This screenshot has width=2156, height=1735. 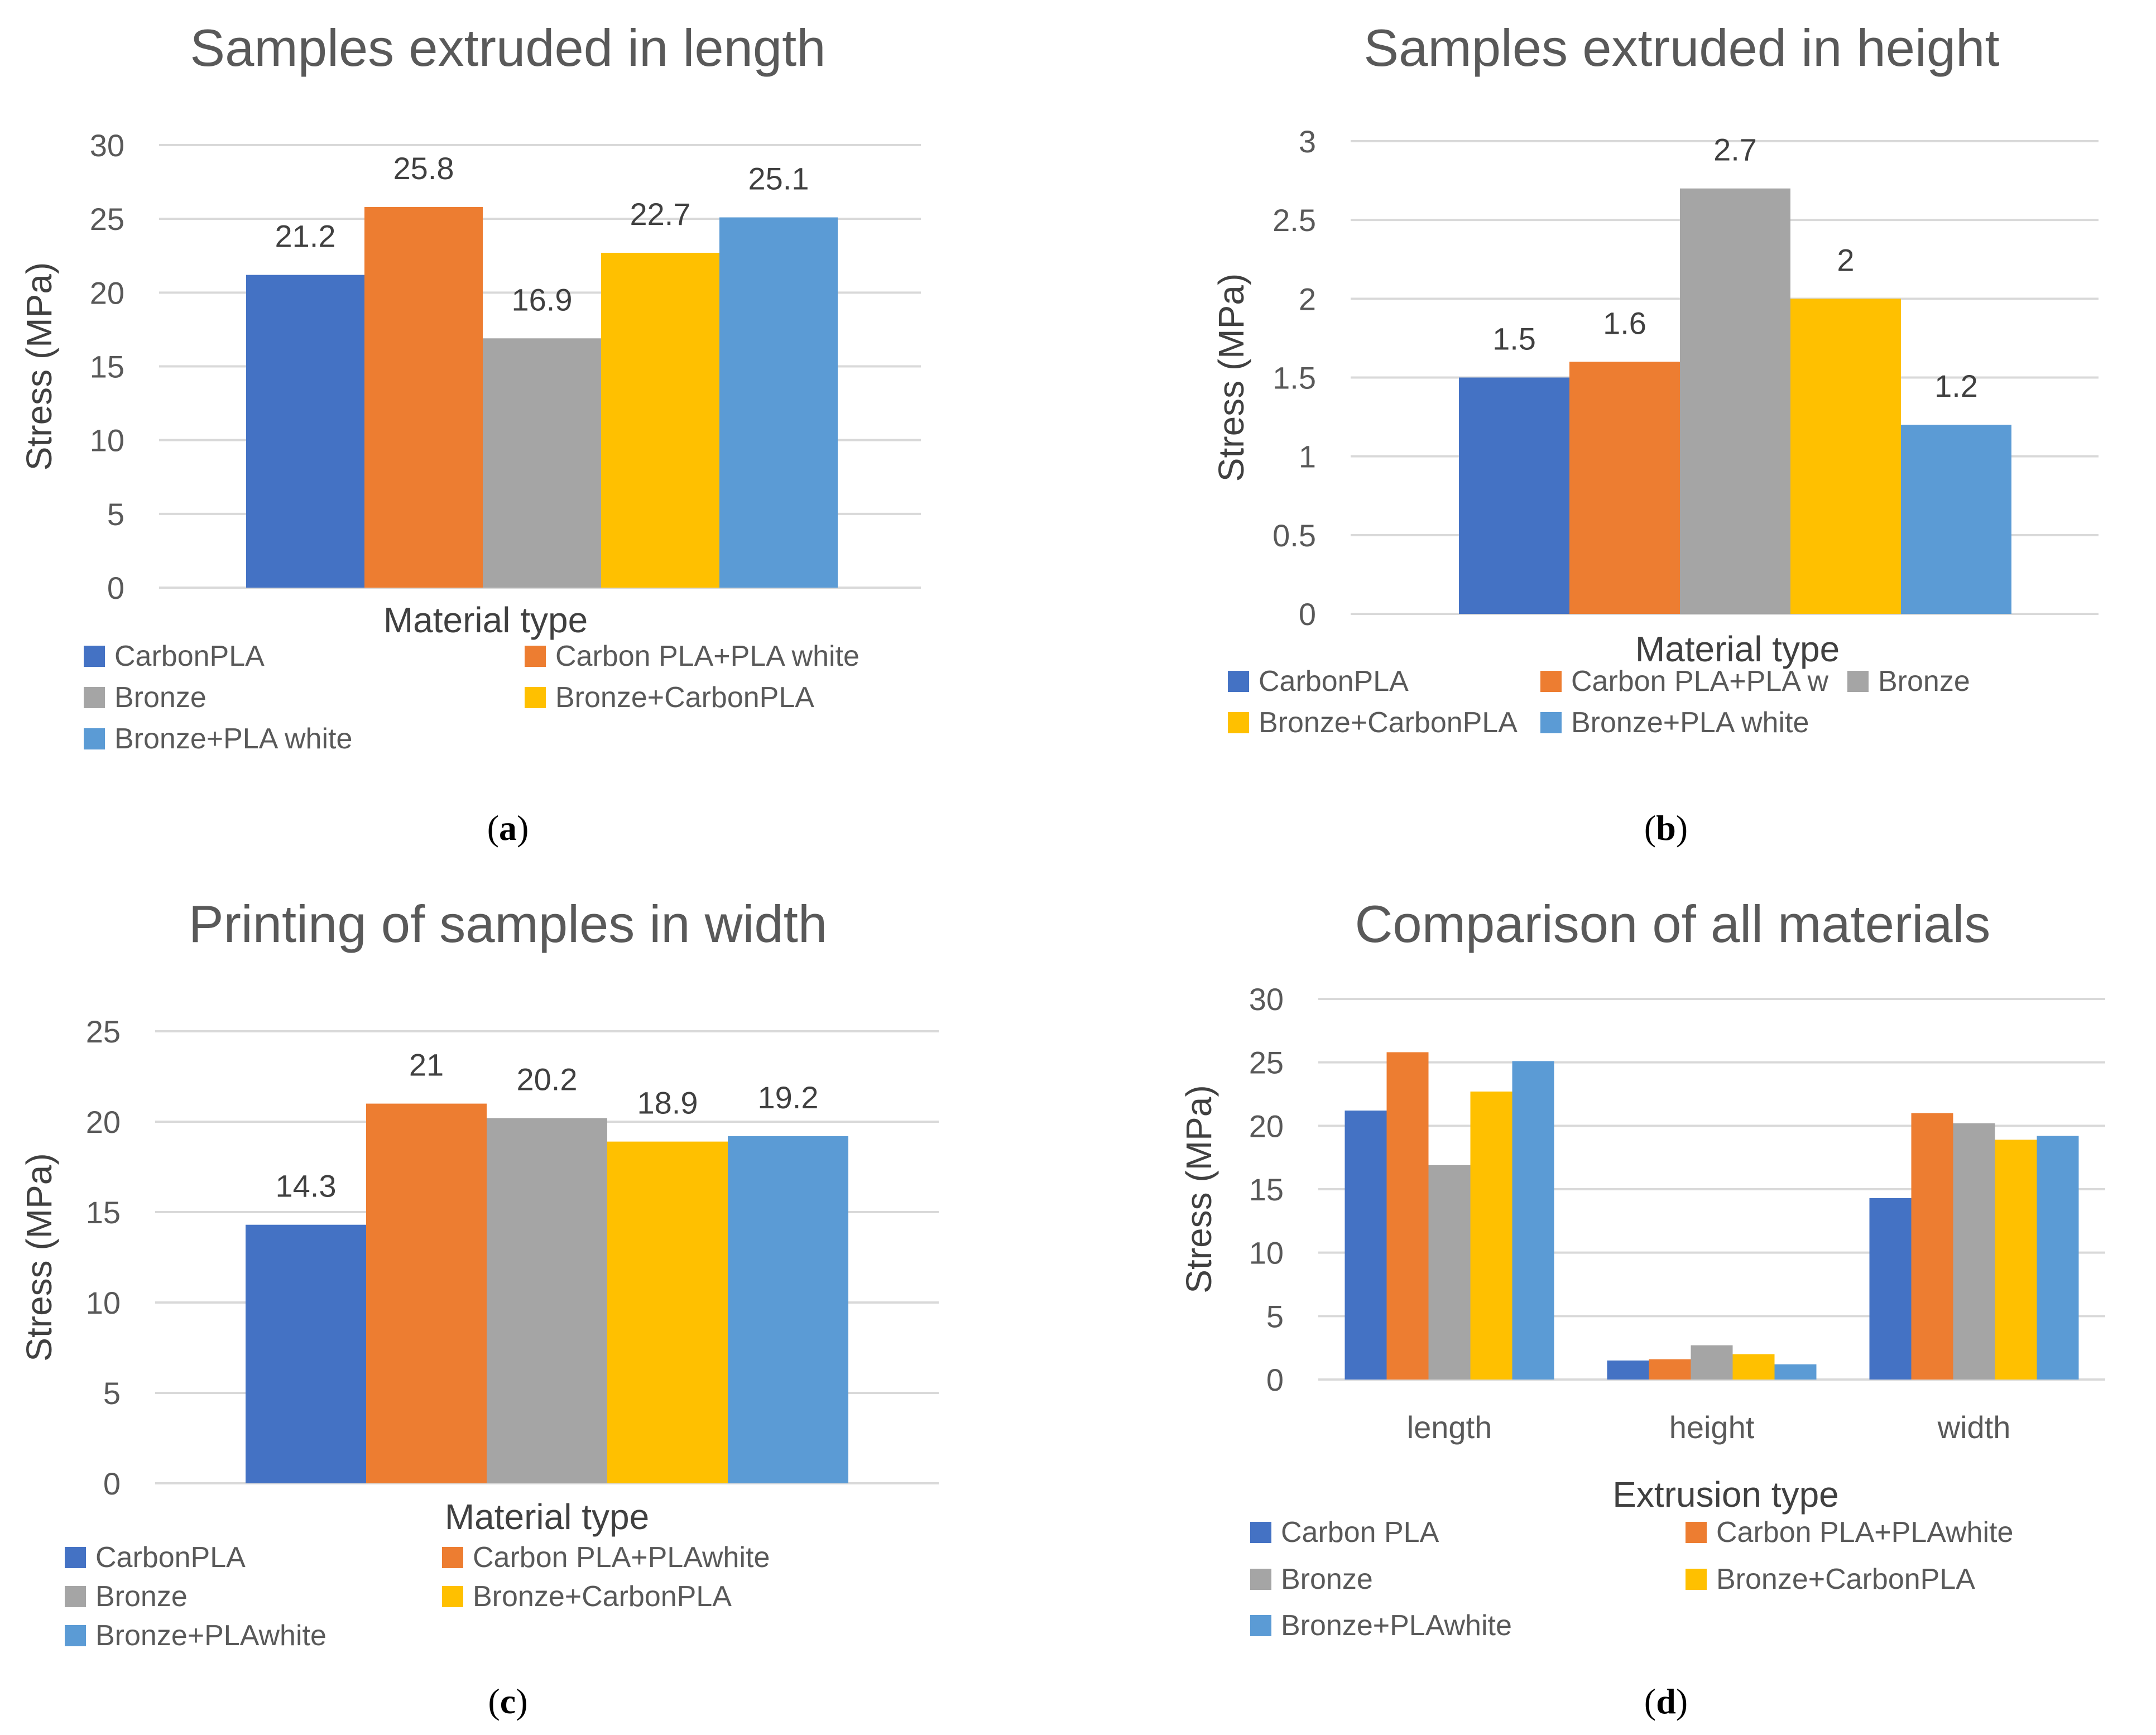 I want to click on data-label: 1.5, so click(x=1514, y=339).